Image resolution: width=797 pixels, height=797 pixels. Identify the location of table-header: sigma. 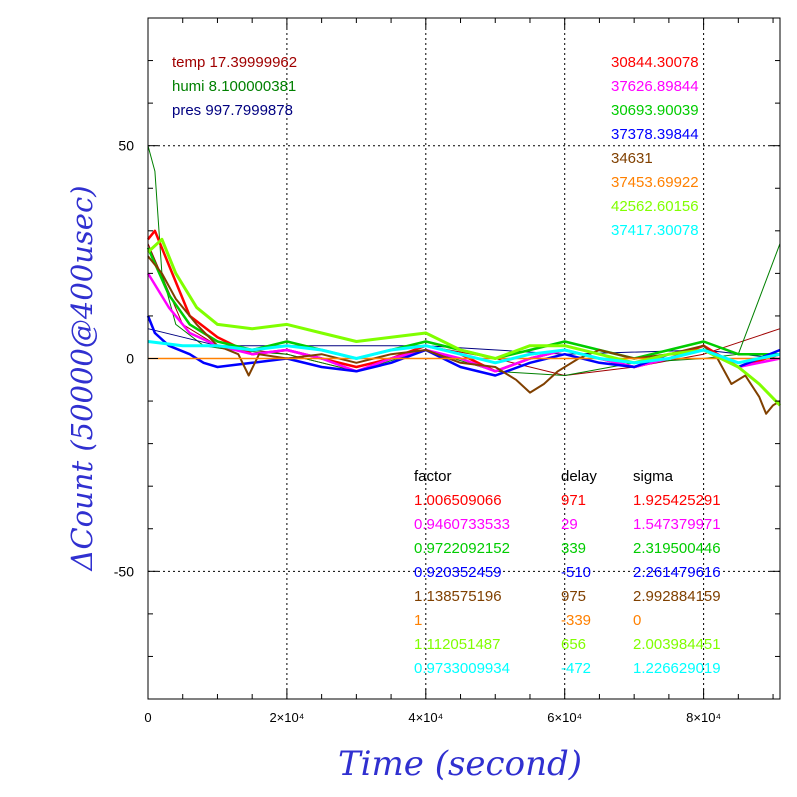
(653, 476).